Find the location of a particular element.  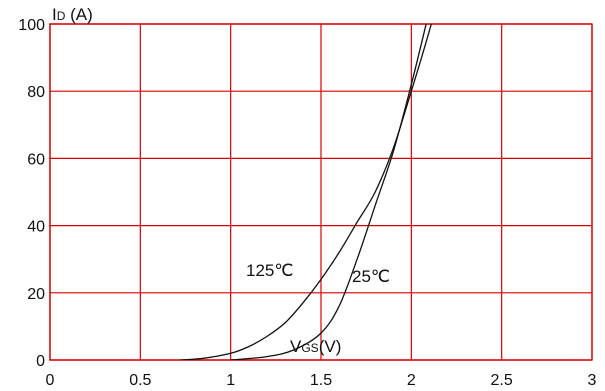

x-axis-label: VGS(V) is located at coordinates (315, 346).